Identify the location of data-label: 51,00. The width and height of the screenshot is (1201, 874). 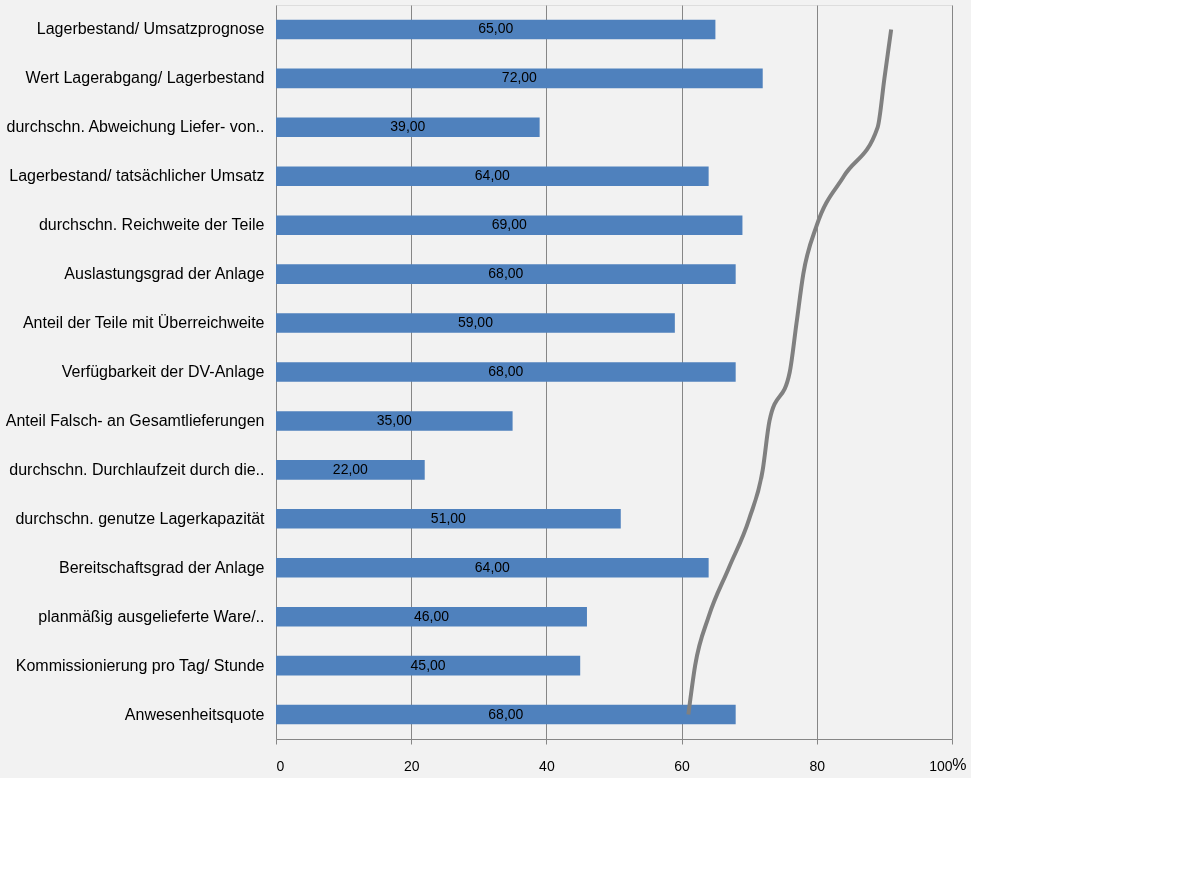
(448, 517).